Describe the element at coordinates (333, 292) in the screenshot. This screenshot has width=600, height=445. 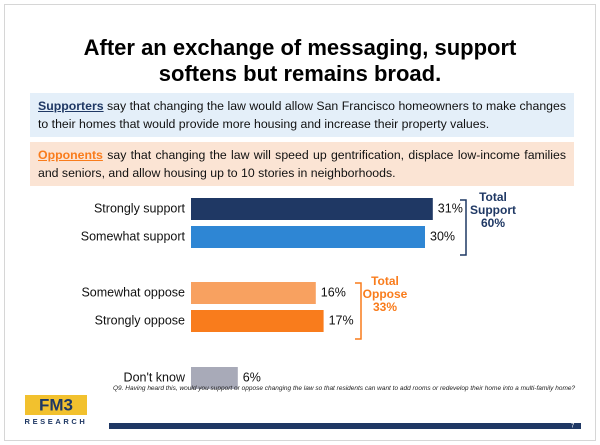
I see `value-label: 16%` at that location.